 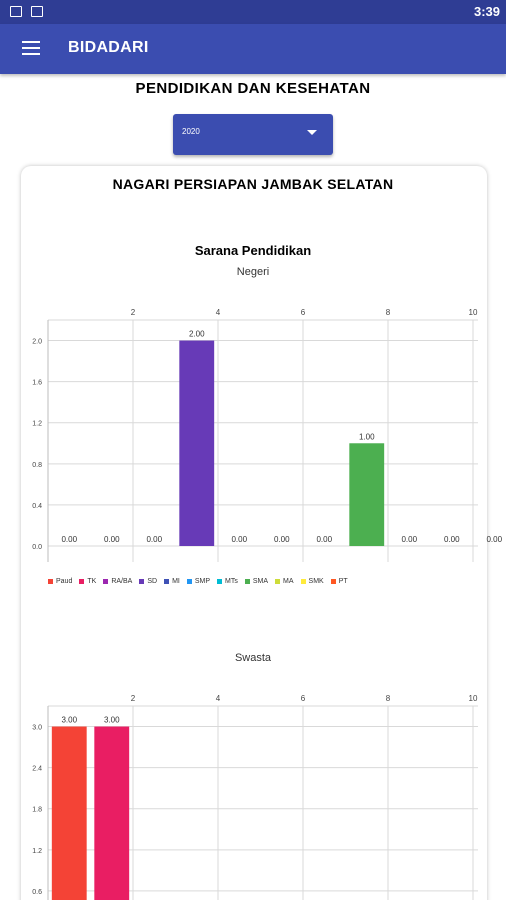 What do you see at coordinates (343, 581) in the screenshot?
I see `legend-label: PT` at bounding box center [343, 581].